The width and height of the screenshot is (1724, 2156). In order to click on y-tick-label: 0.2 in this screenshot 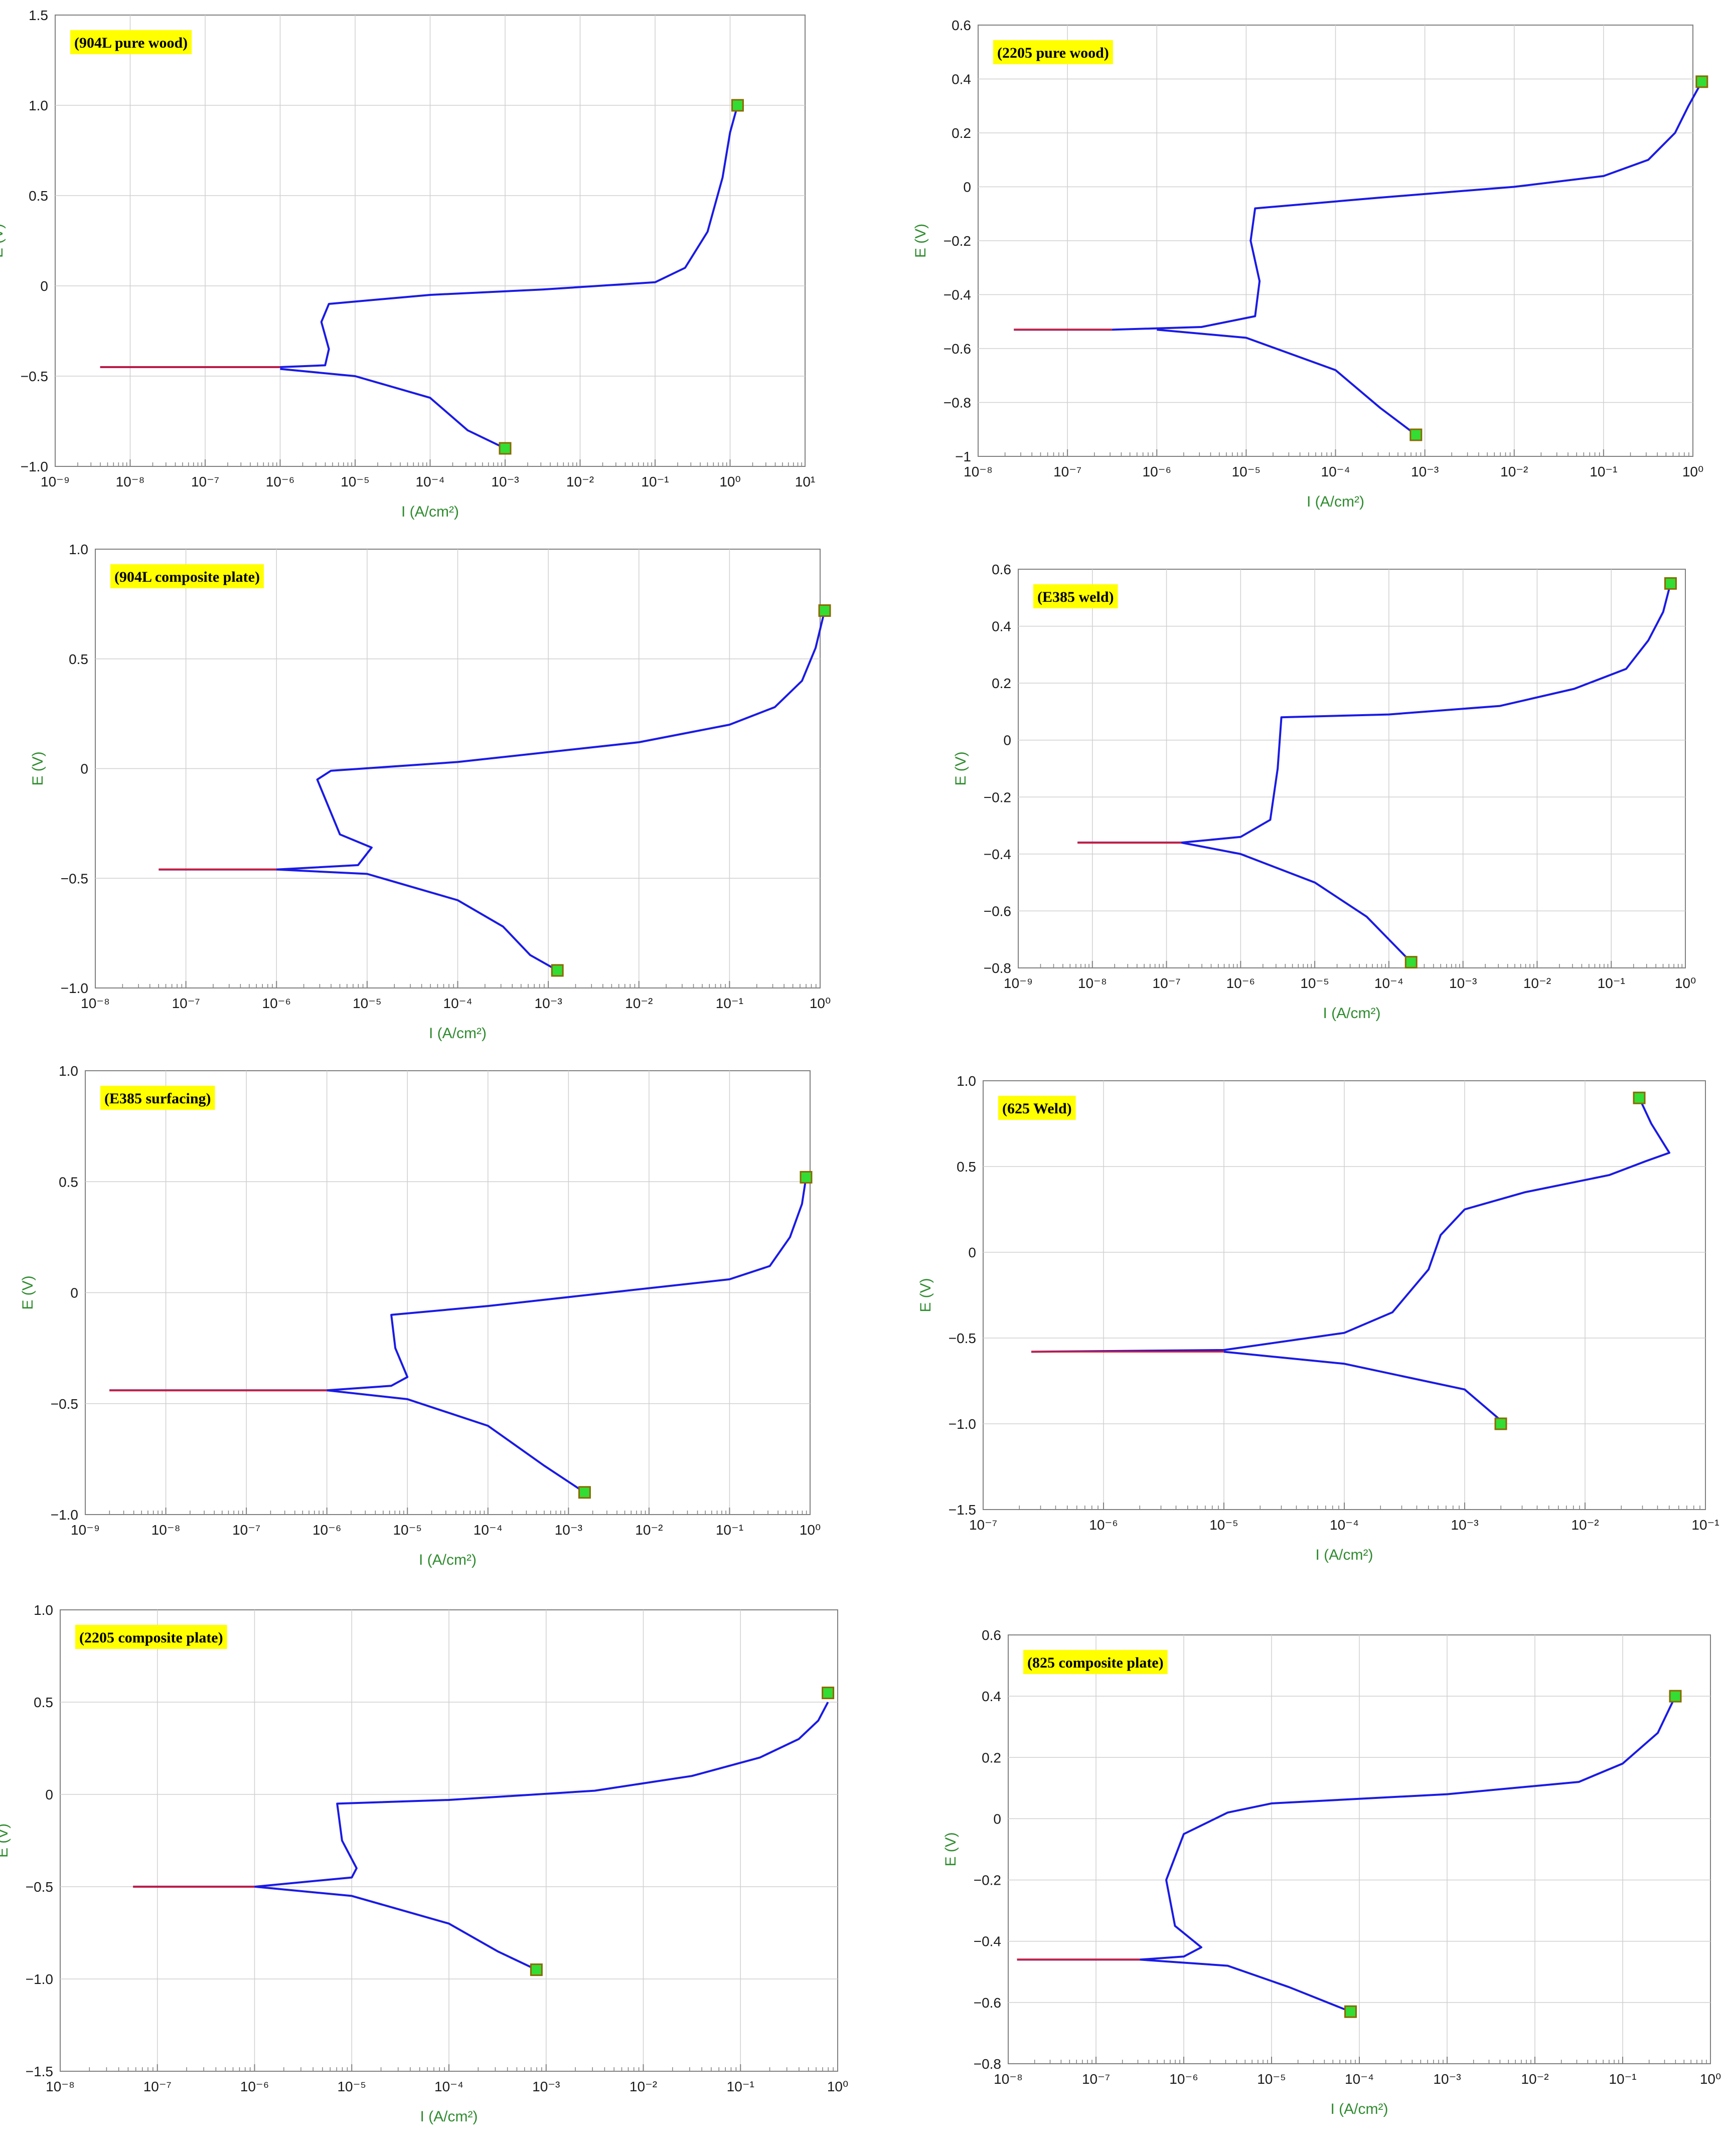, I will do `click(961, 133)`.